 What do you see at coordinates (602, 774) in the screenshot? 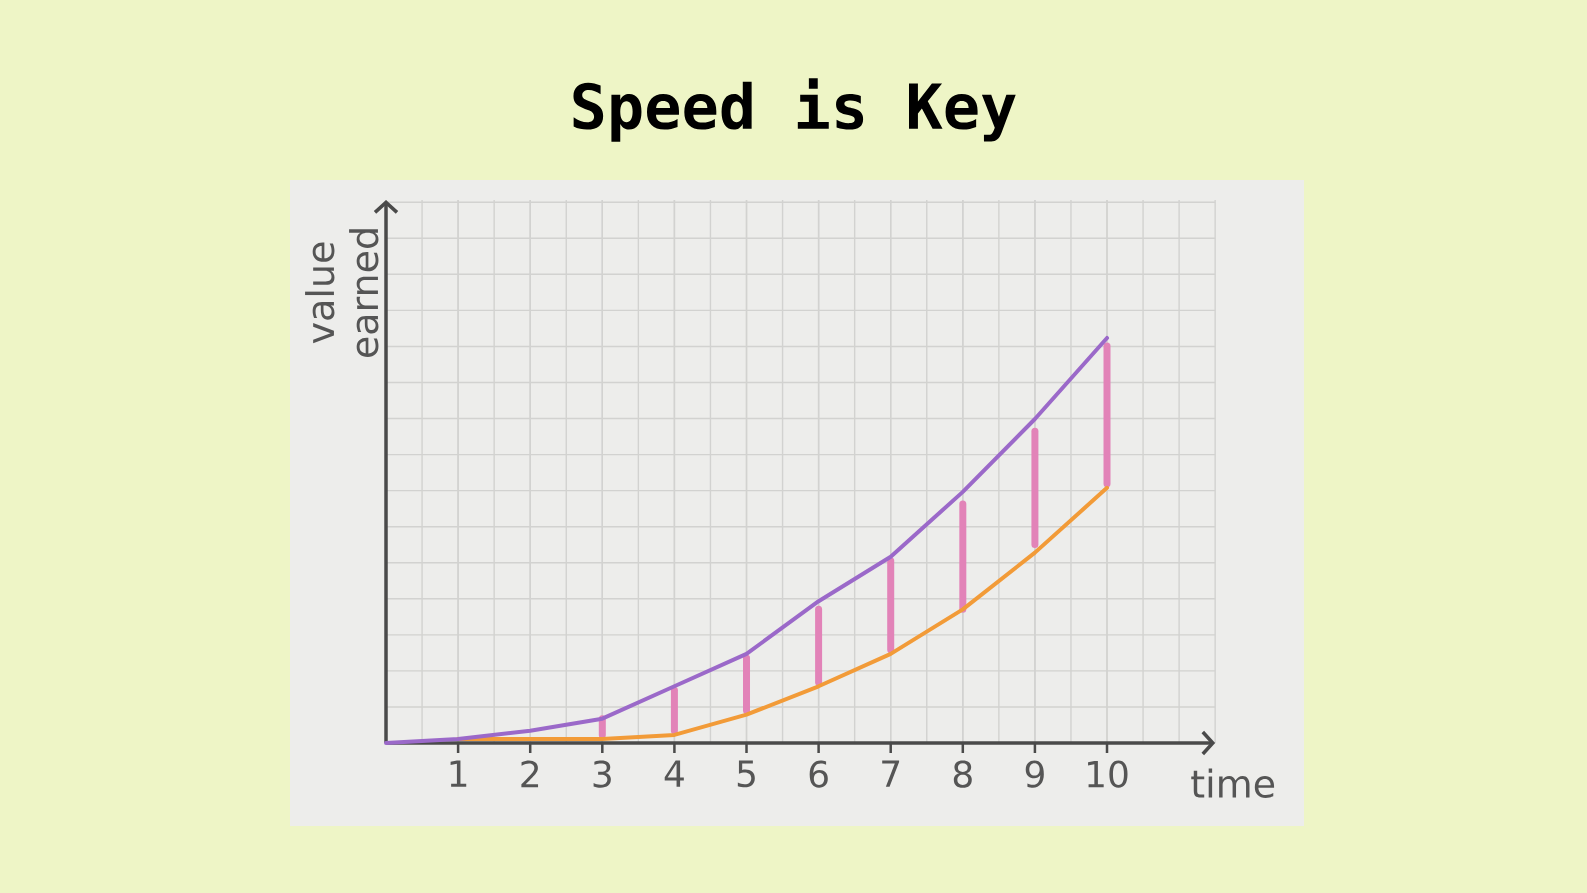
I see `x-tick-label: 3` at bounding box center [602, 774].